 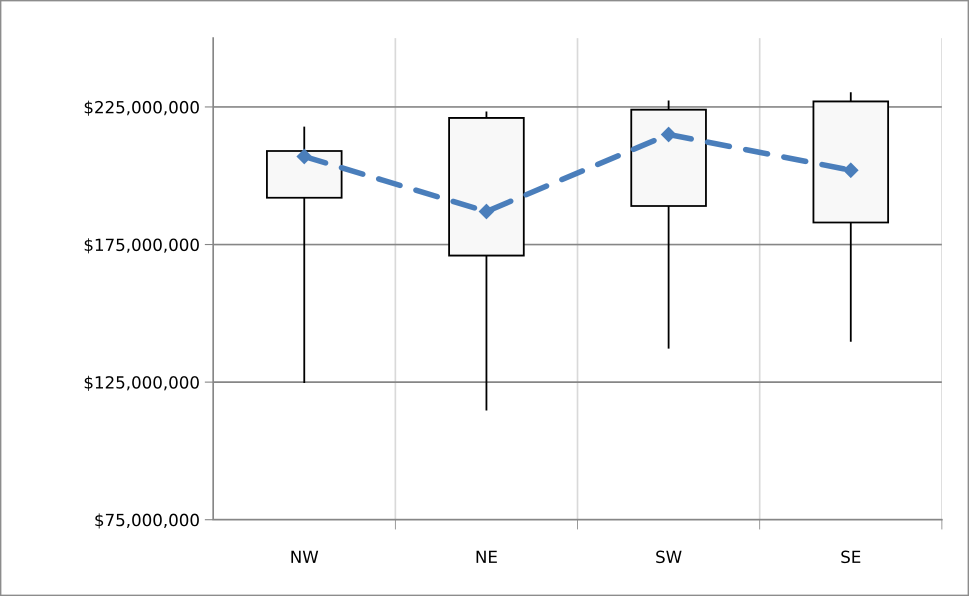 I want to click on y-tick-label: $175,000,000, so click(x=141, y=246).